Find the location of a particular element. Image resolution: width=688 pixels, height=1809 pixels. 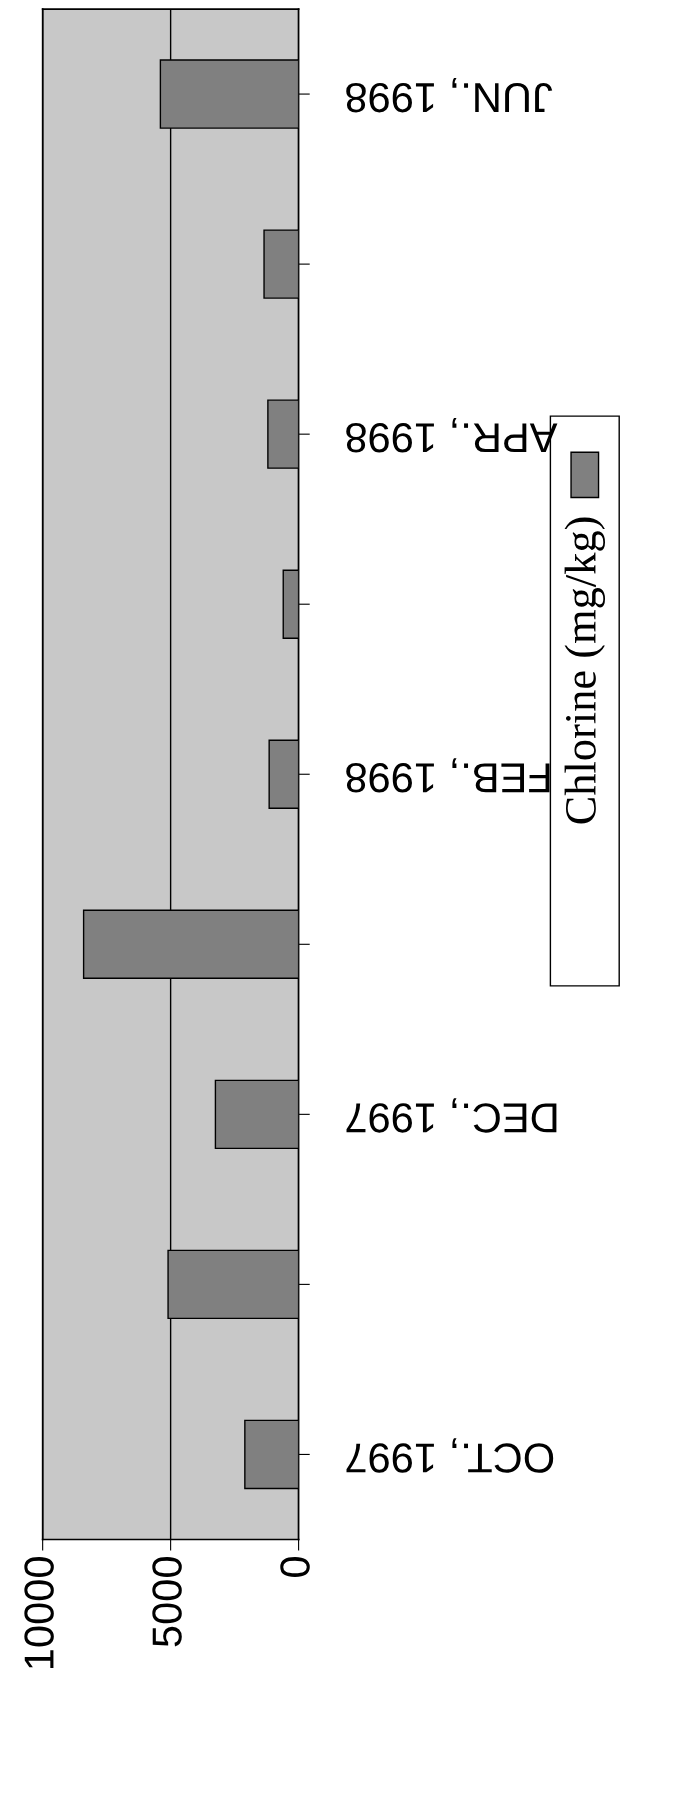

x-tick-label: 5000 is located at coordinates (167, 1602).